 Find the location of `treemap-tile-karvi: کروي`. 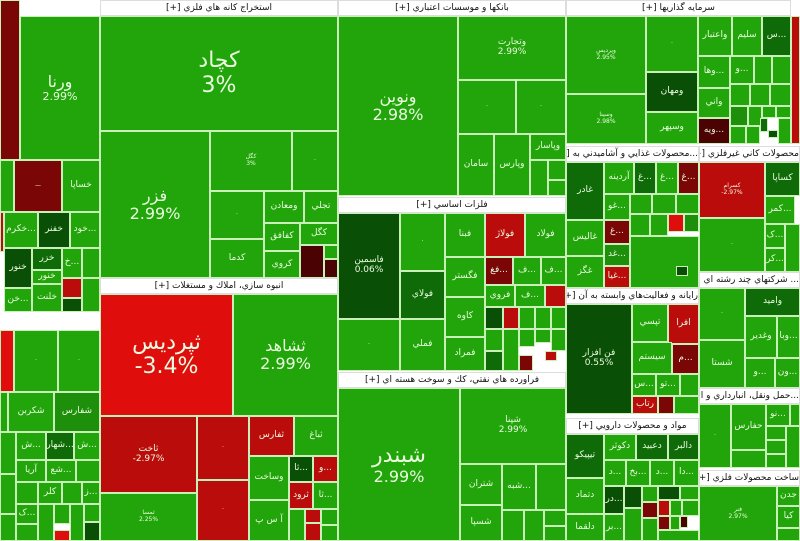

treemap-tile-karvi: کروي is located at coordinates (282, 264).